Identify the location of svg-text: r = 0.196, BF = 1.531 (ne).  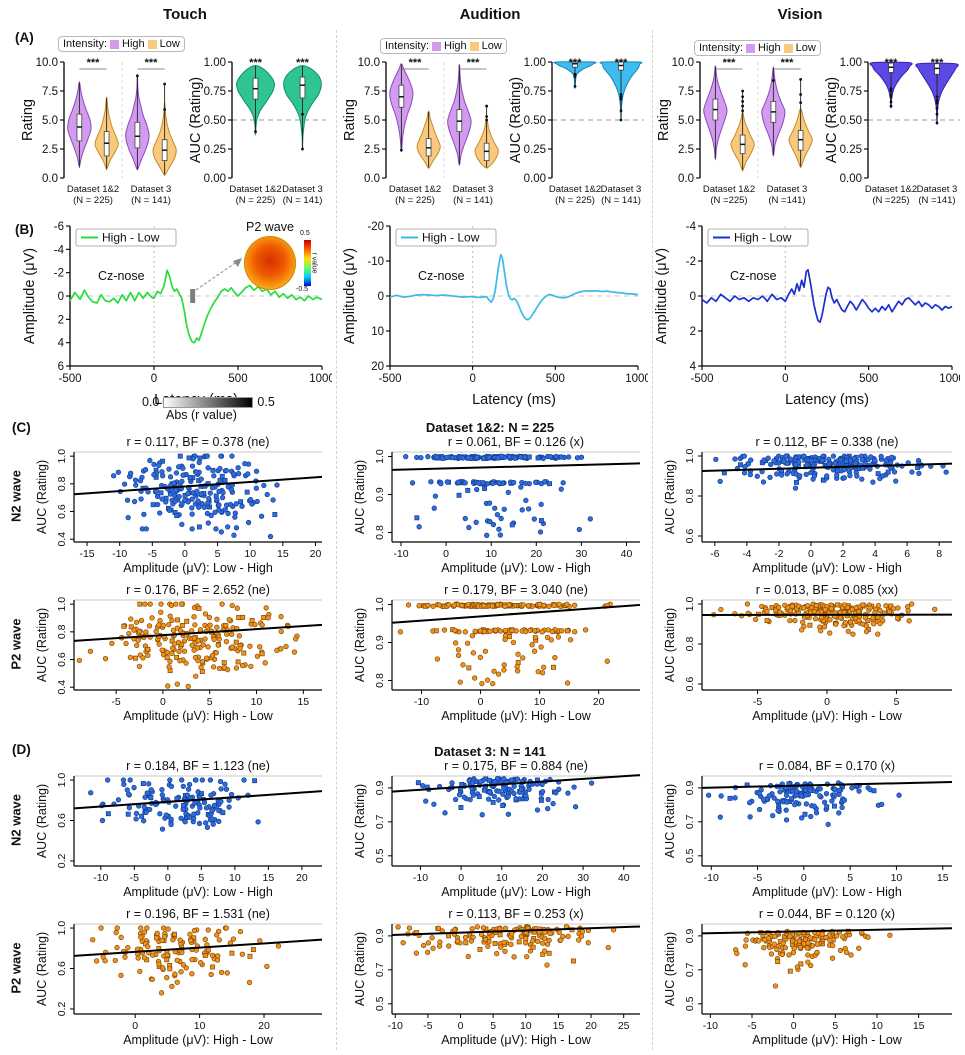
(198, 914).